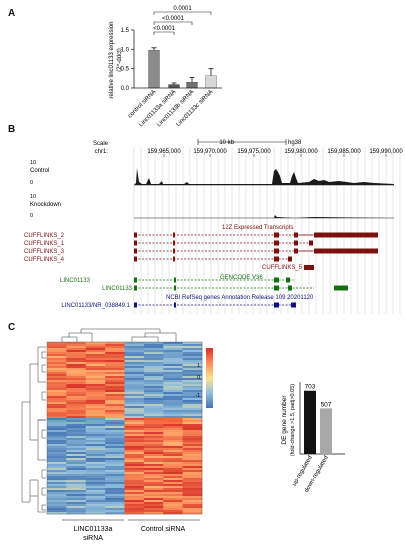  Describe the element at coordinates (254, 152) in the screenshot. I see `position-label: 159,975,000` at that location.